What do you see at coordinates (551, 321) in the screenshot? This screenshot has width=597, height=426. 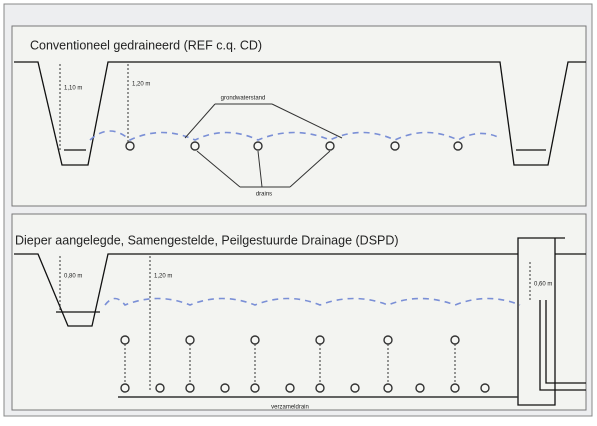 I see `control-structure` at bounding box center [551, 321].